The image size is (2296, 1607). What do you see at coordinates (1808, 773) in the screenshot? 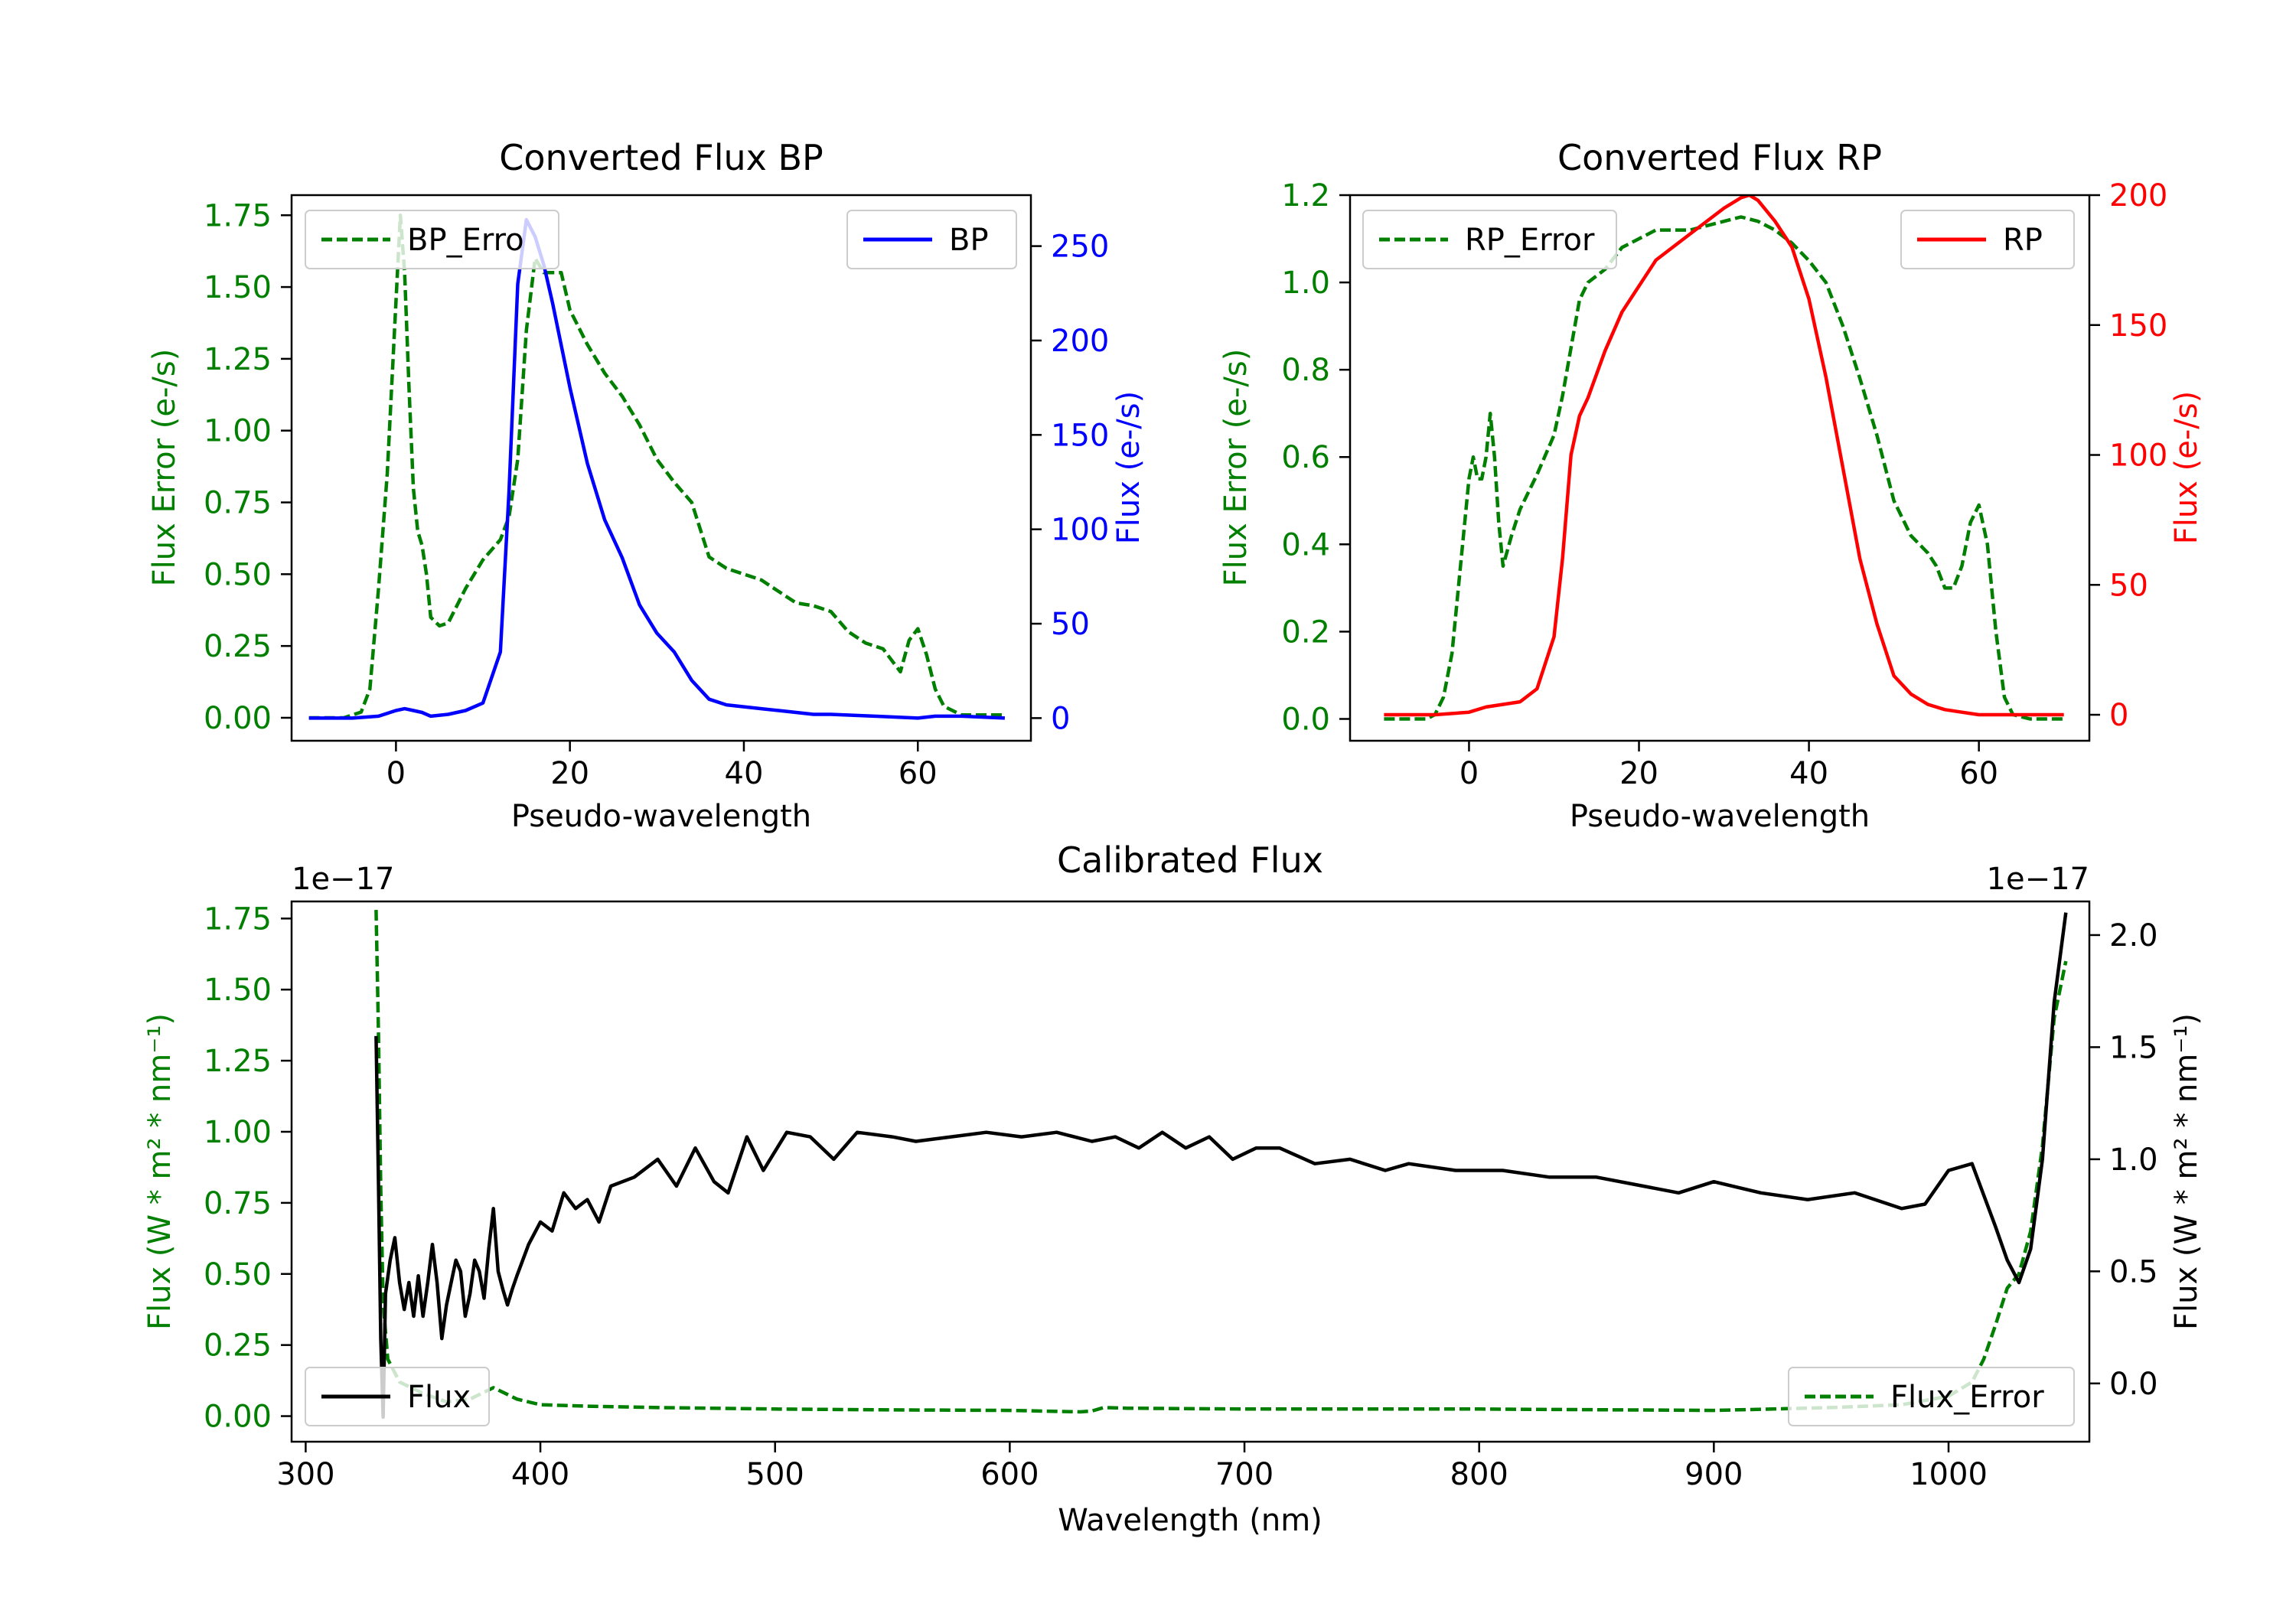
I see `rp-x-tick-label: 40` at bounding box center [1808, 773].